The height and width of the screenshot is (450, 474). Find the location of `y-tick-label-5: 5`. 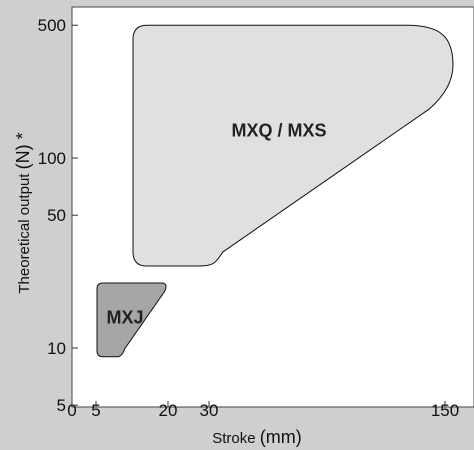

y-tick-label-5: 5 is located at coordinates (61, 405).